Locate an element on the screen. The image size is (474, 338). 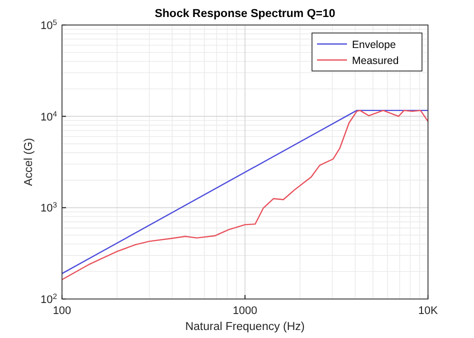
y-tick-label: 10$^{3}$ is located at coordinates (48, 207).